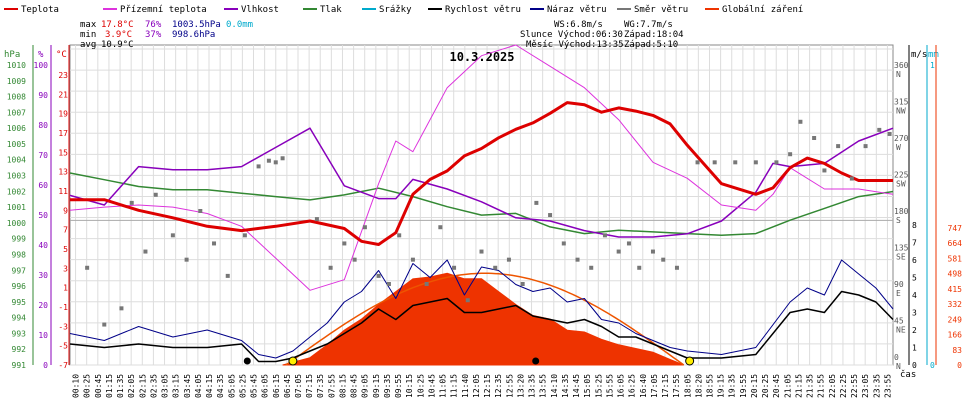 The width and height of the screenshot is (966, 404). I want to click on stat-min-temp: 3.9°C, so click(118, 35).